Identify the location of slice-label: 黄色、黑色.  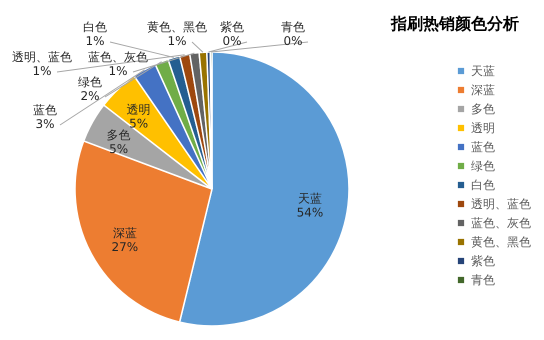
(177, 27).